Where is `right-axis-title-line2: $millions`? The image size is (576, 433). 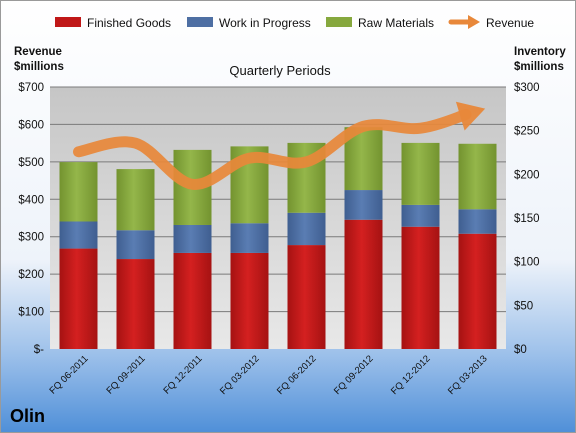 right-axis-title-line2: $millions is located at coordinates (539, 67).